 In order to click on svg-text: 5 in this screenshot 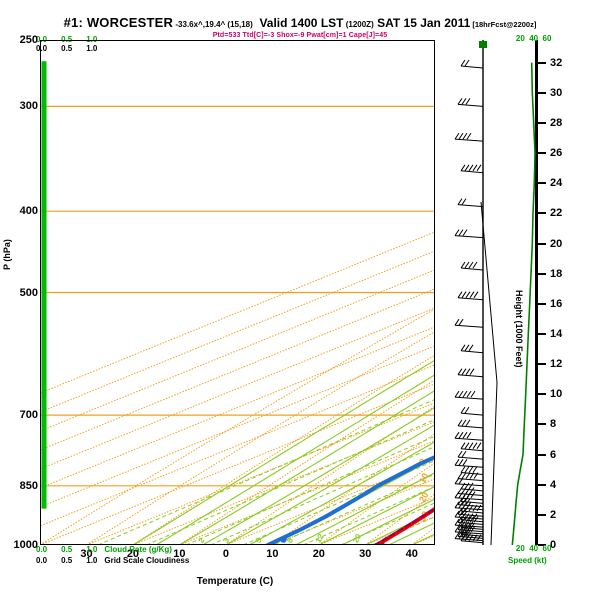, I will do `click(259, 540)`.